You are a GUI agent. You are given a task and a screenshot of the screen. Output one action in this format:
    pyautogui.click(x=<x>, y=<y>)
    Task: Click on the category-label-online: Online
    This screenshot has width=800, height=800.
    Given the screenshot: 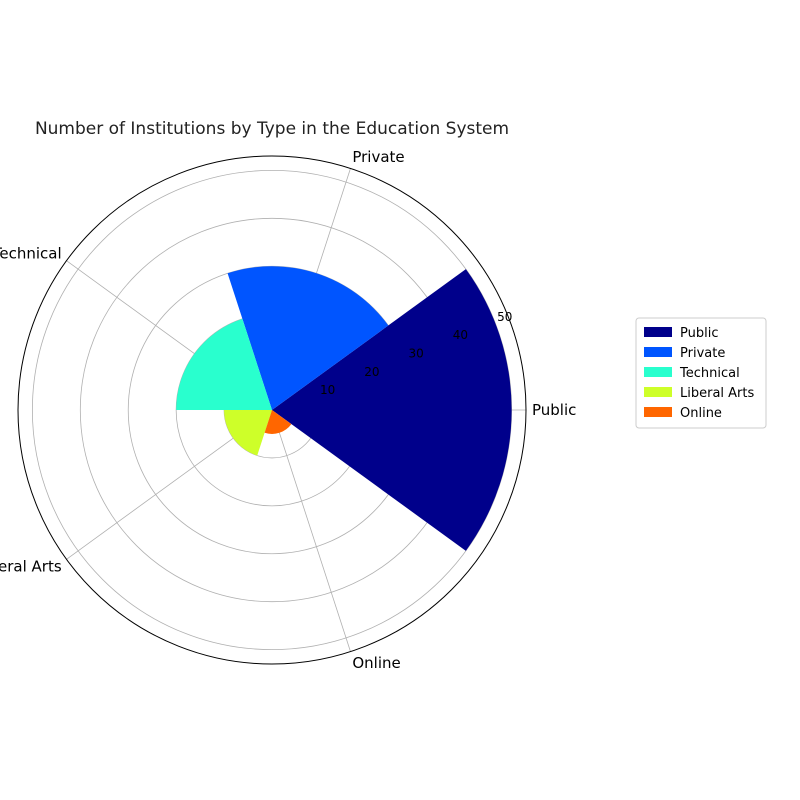 What is the action you would take?
    pyautogui.click(x=376, y=663)
    